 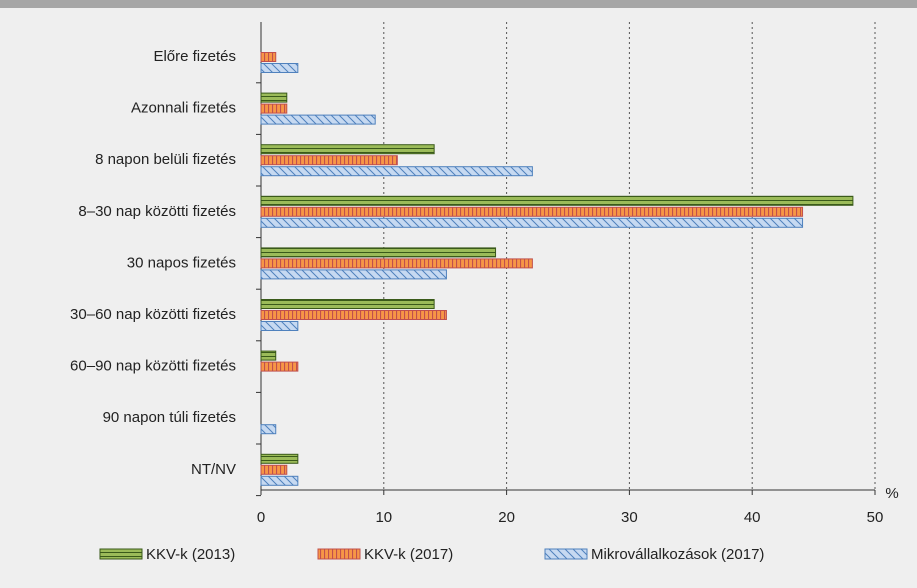 What do you see at coordinates (752, 517) in the screenshot?
I see `x-tick-label: 40` at bounding box center [752, 517].